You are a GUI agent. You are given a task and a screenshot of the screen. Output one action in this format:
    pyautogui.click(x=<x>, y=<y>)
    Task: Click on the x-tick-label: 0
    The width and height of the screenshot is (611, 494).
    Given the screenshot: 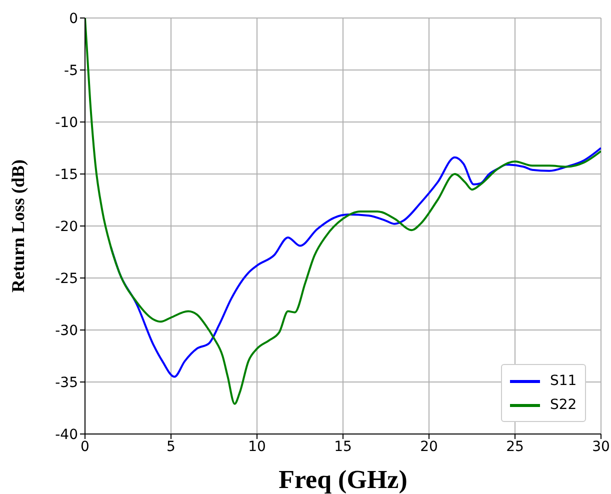 What is the action you would take?
    pyautogui.click(x=85, y=446)
    